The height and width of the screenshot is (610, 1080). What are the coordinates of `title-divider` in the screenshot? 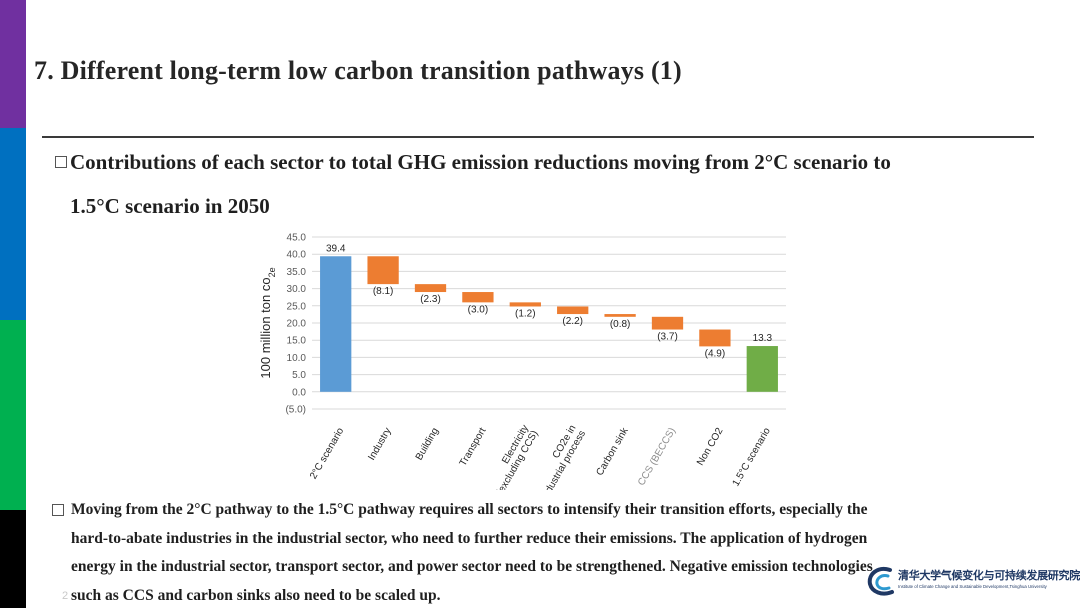 It's located at (538, 137).